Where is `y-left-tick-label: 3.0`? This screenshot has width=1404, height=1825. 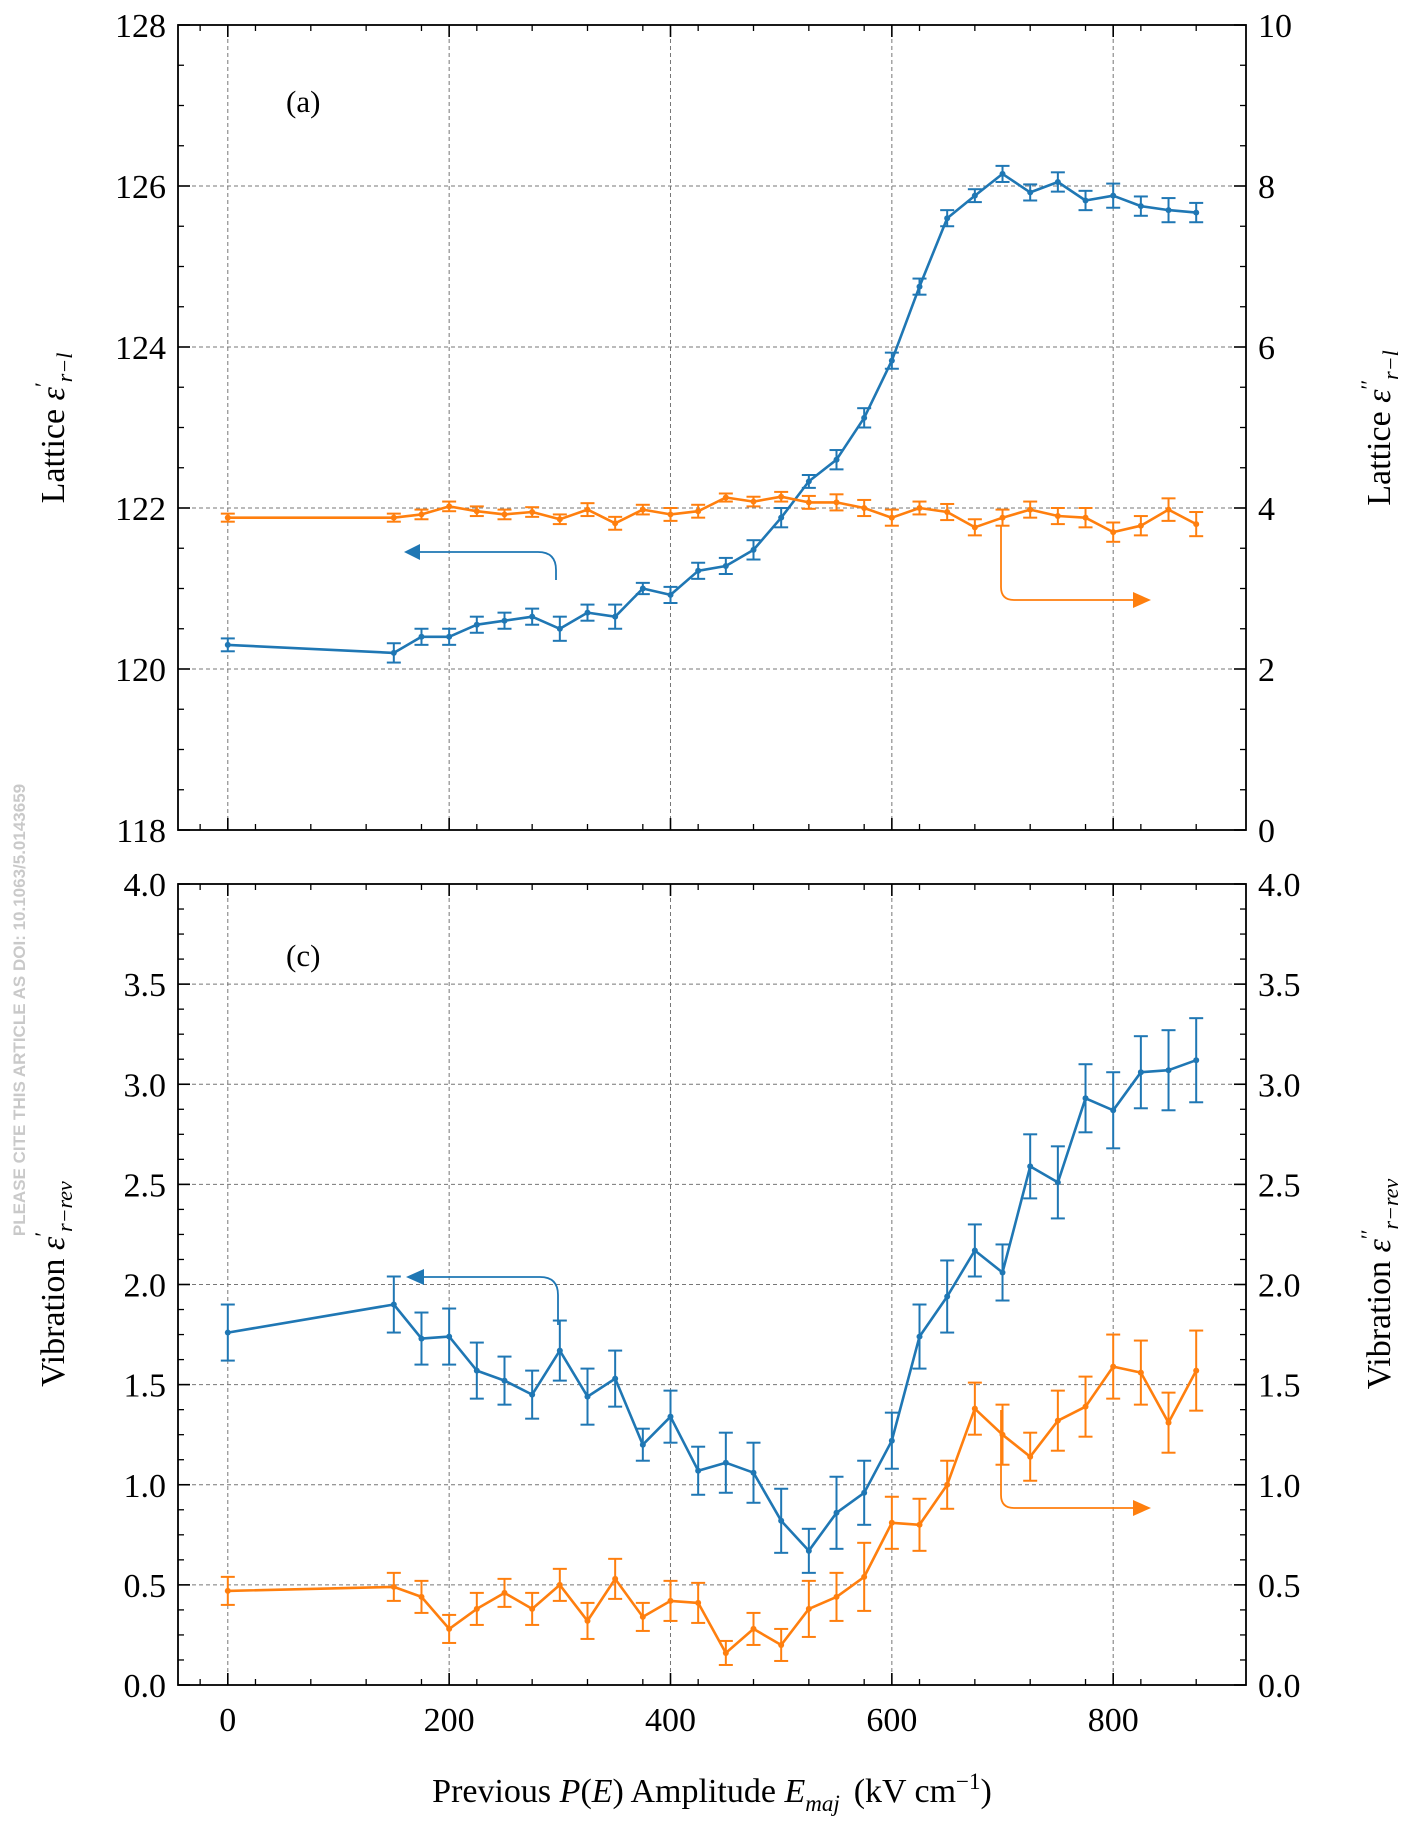 y-left-tick-label: 3.0 is located at coordinates (145, 1085).